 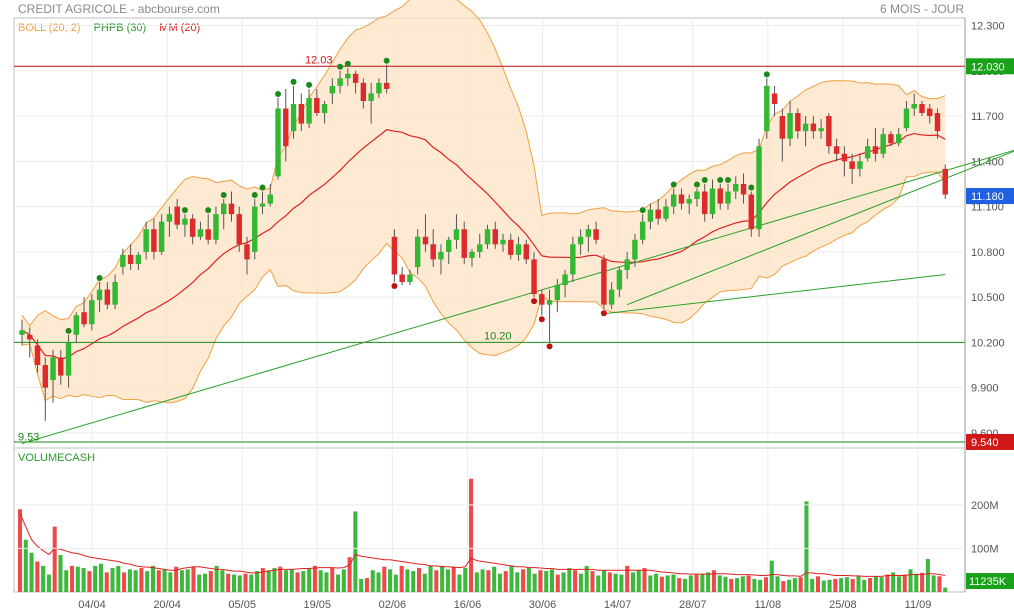 I want to click on legend-boll: BOLL (20, 2), so click(x=49, y=28).